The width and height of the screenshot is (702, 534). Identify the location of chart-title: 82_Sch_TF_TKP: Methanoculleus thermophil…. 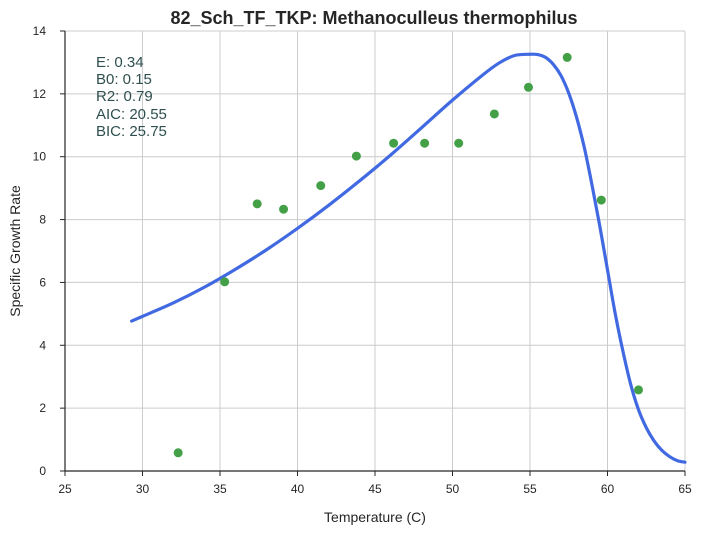
(373, 18).